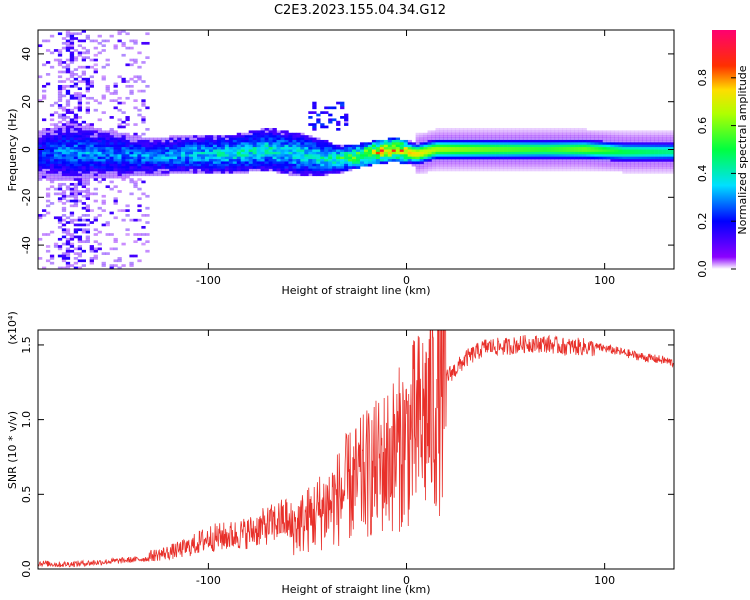 Image resolution: width=750 pixels, height=600 pixels. I want to click on snr-x-tick-label: -100, so click(208, 580).